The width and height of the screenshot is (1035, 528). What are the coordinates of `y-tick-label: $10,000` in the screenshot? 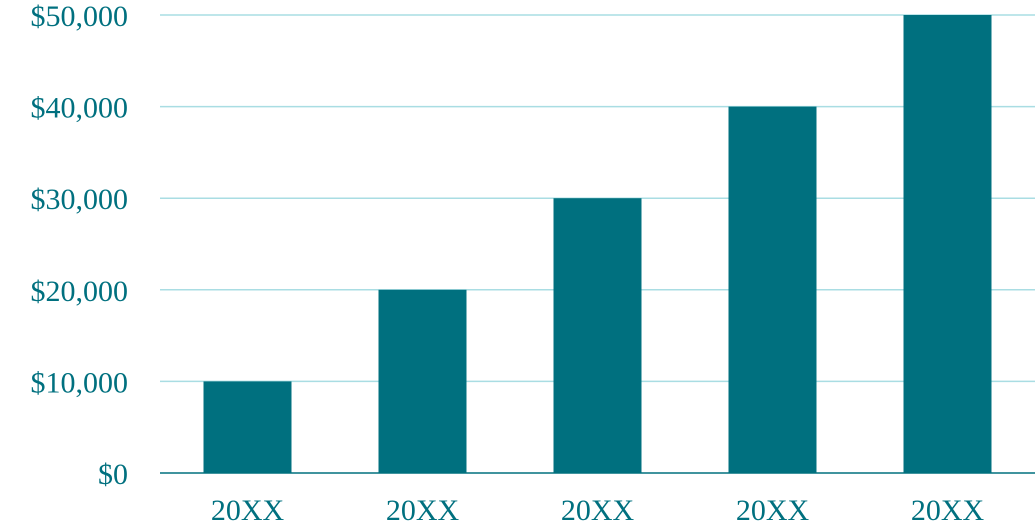 It's located at (80, 382).